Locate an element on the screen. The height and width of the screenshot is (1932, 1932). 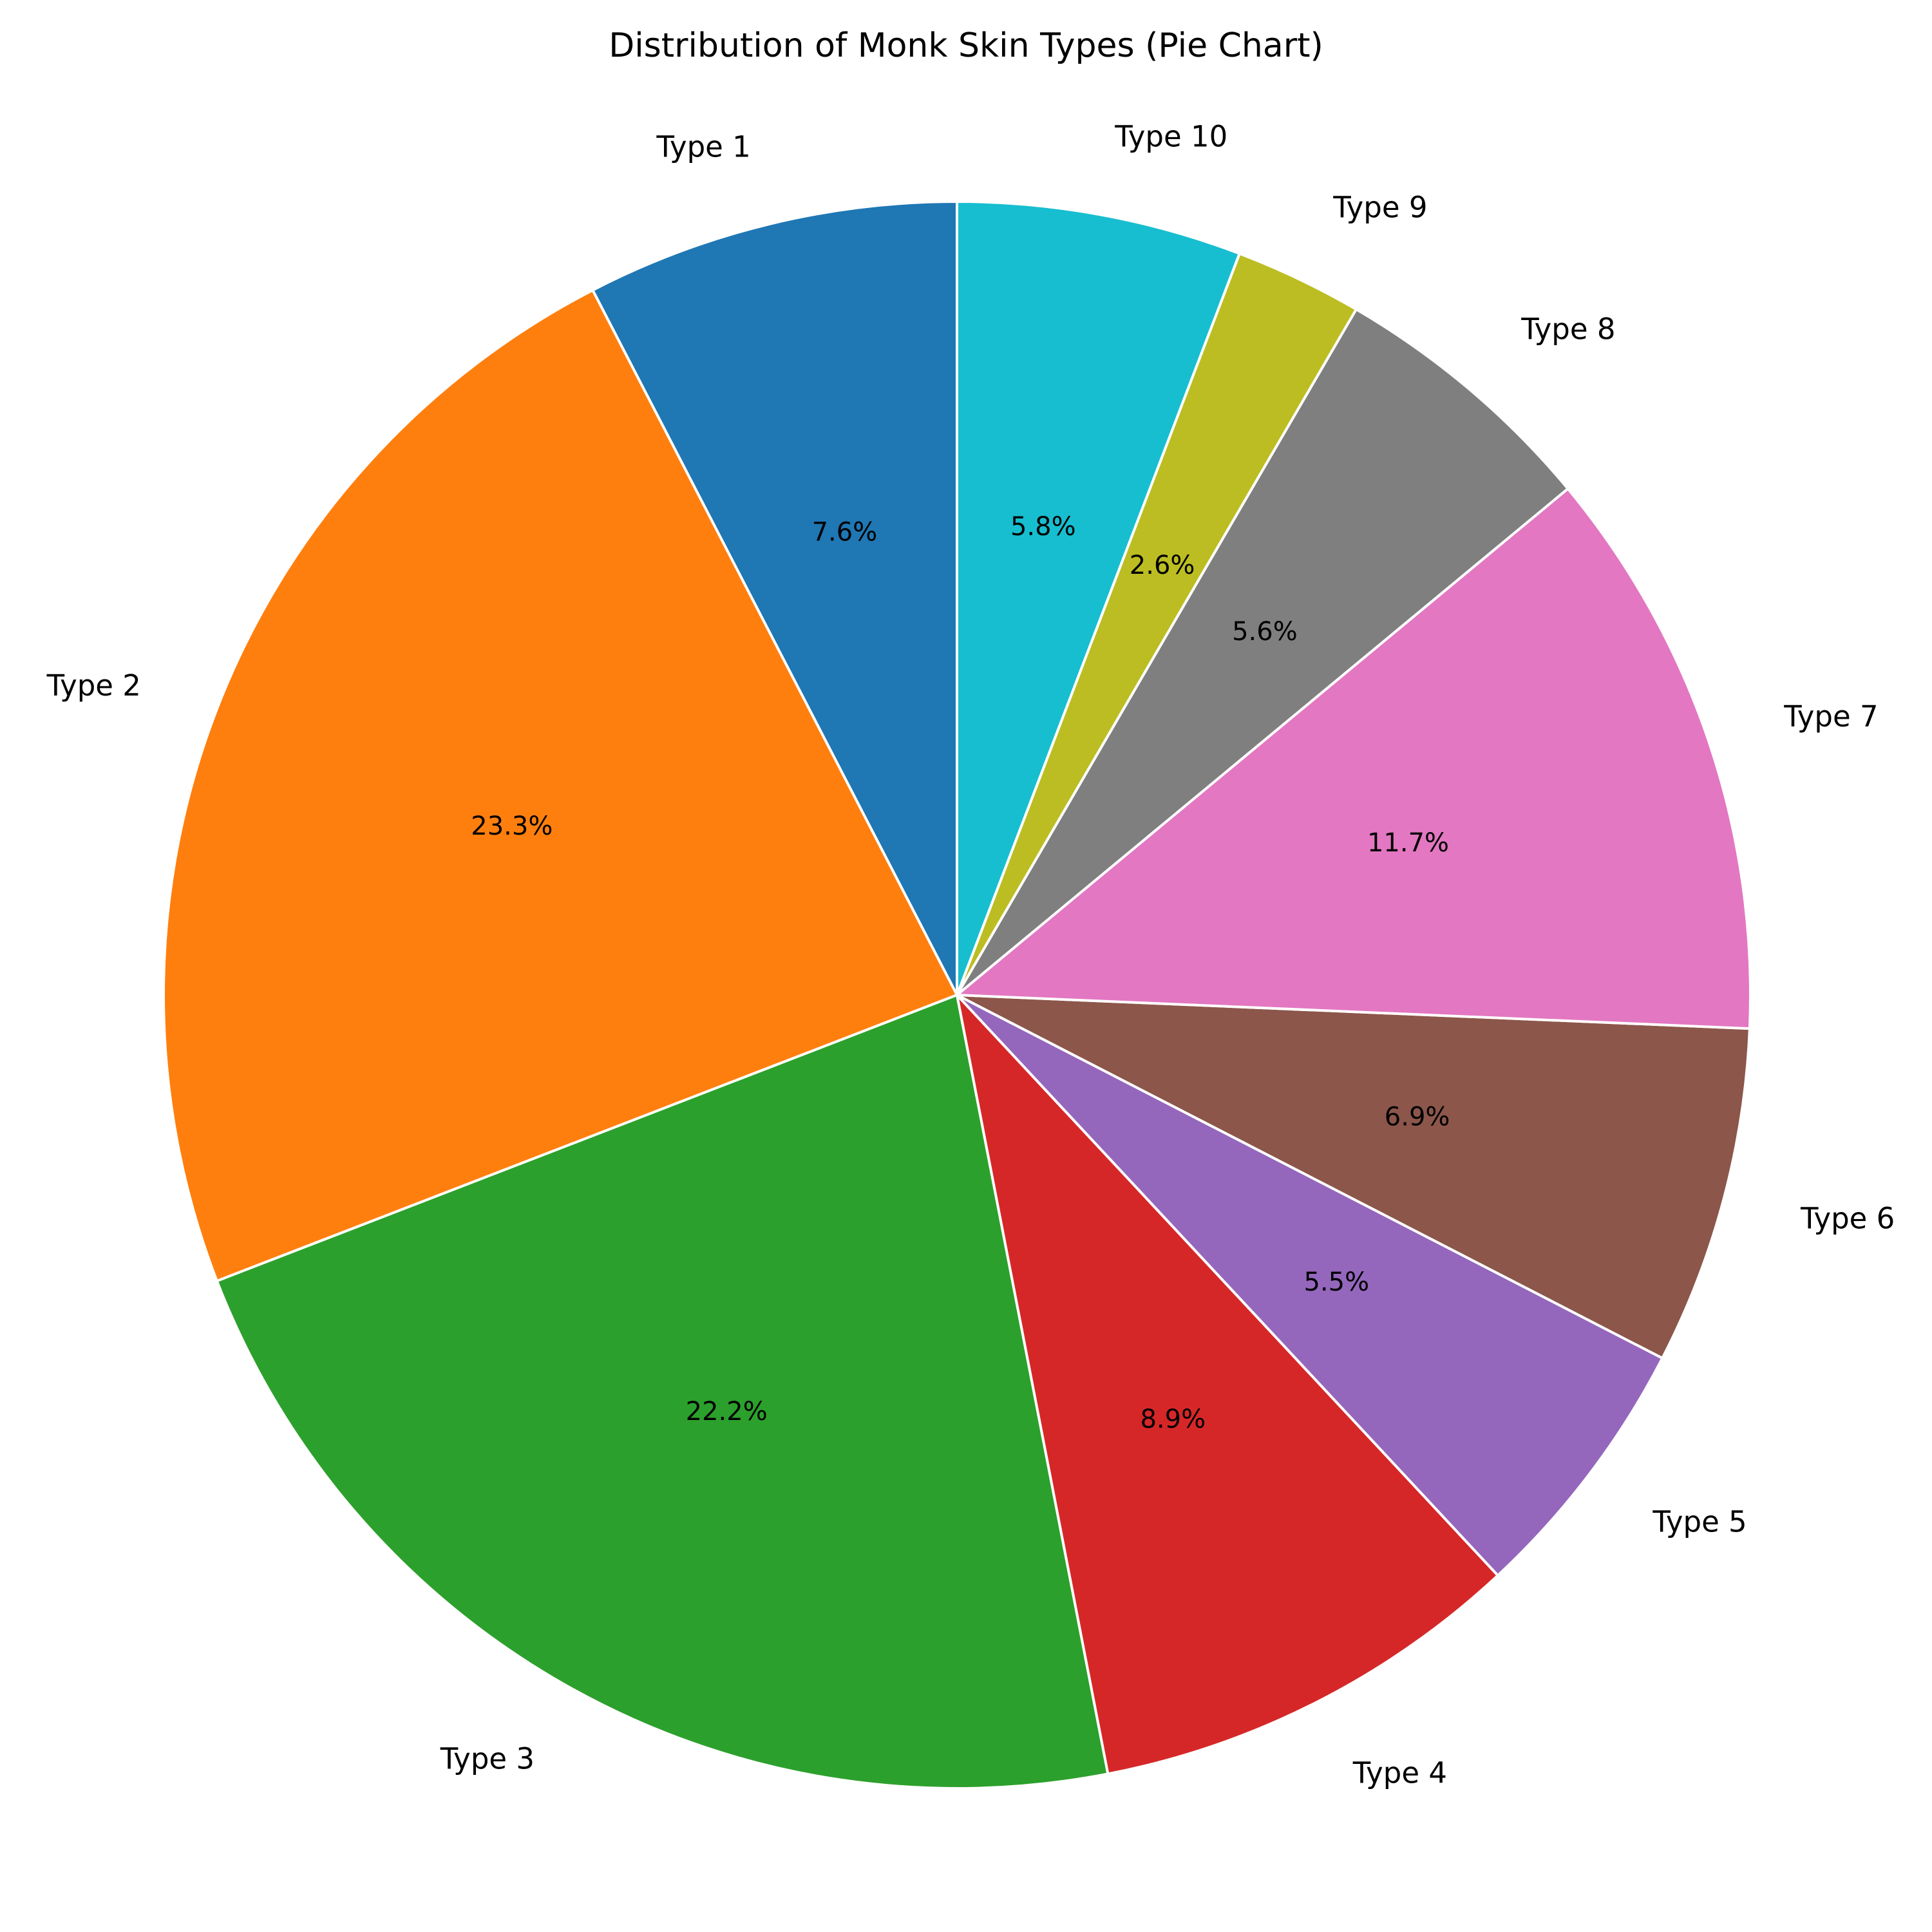
percent-label-type-8: 5.6% is located at coordinates (1265, 632).